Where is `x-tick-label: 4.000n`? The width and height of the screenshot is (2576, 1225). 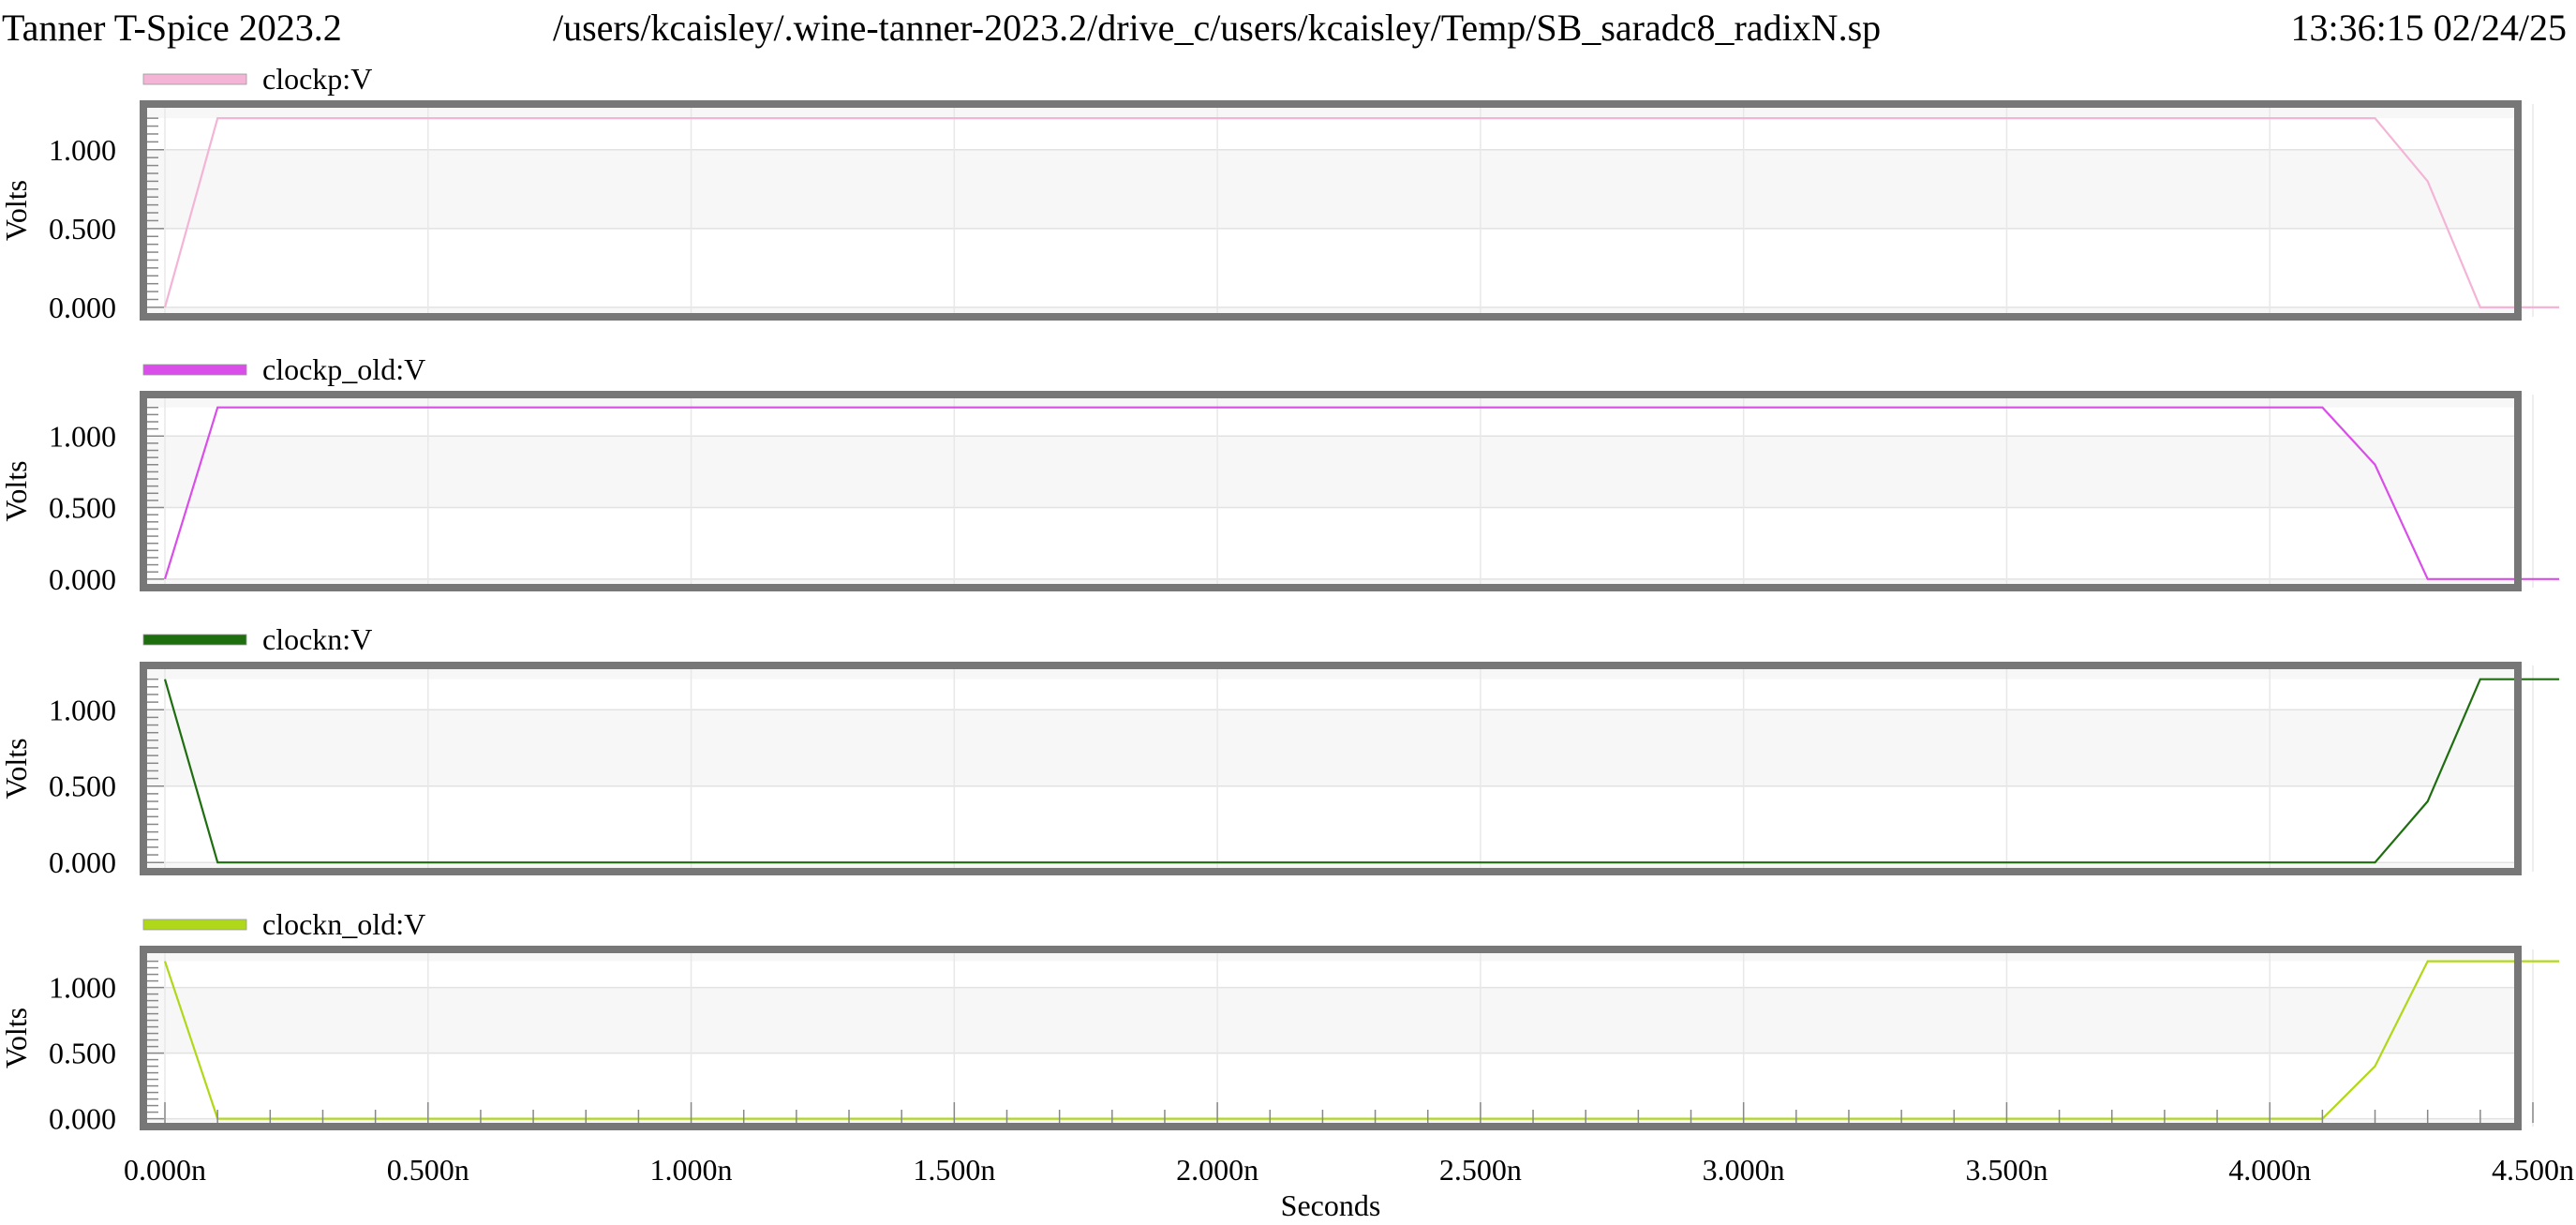 x-tick-label: 4.000n is located at coordinates (2269, 1170).